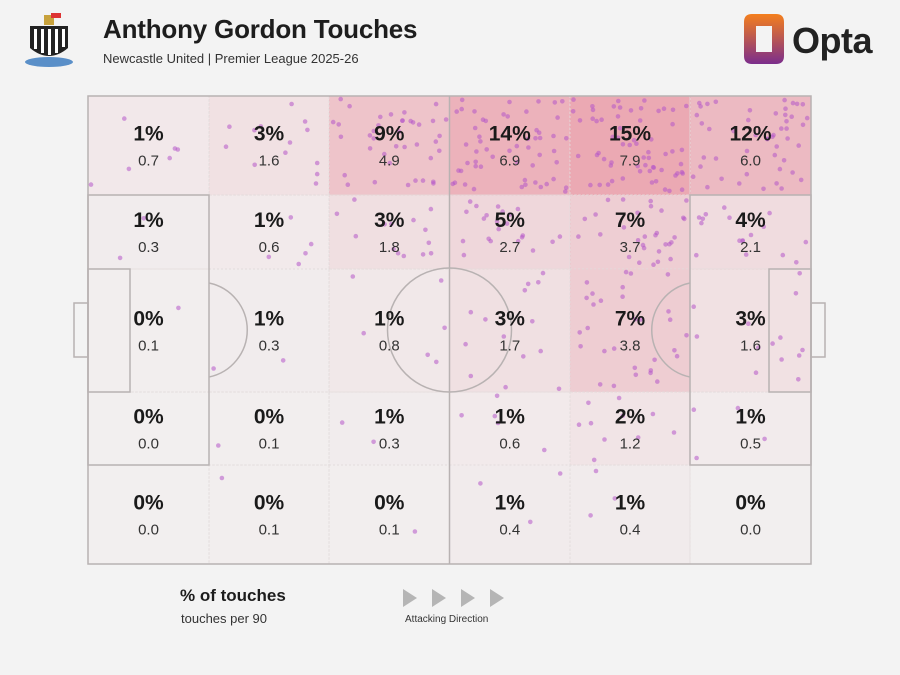  What do you see at coordinates (269, 319) in the screenshot?
I see `cell-percent-label: 1%` at bounding box center [269, 319].